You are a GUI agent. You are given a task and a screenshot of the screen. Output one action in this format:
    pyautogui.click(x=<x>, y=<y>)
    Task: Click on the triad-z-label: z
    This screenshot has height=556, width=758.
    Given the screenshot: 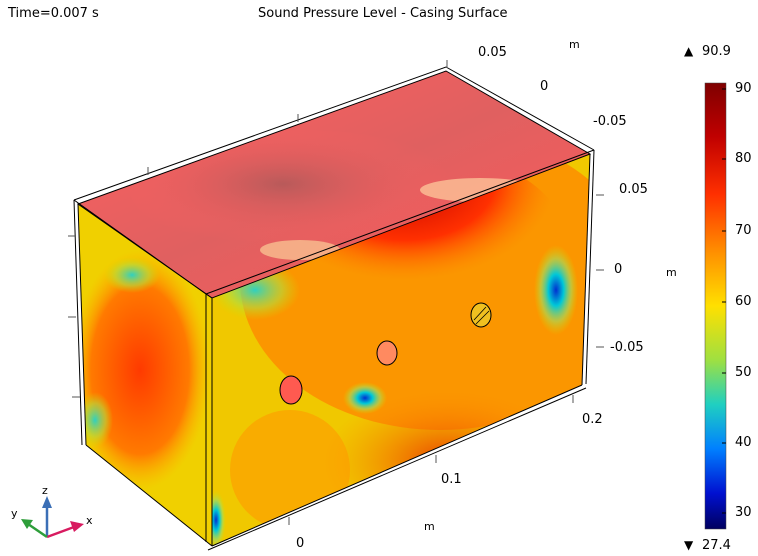 What is the action you would take?
    pyautogui.click(x=45, y=490)
    